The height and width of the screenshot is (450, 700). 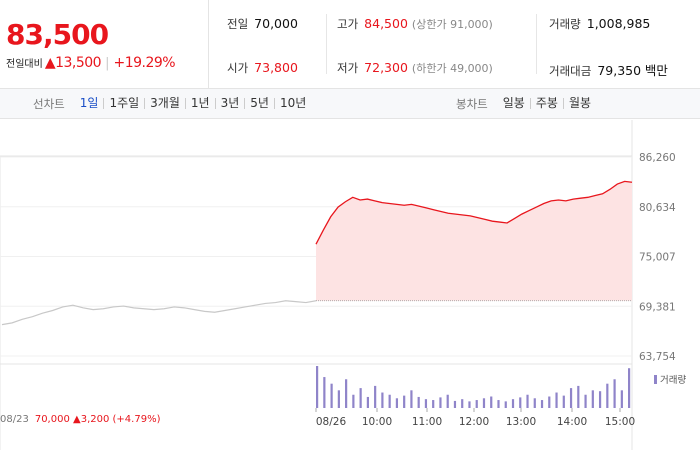 I want to click on prev-date: 08/23, so click(x=14, y=419).